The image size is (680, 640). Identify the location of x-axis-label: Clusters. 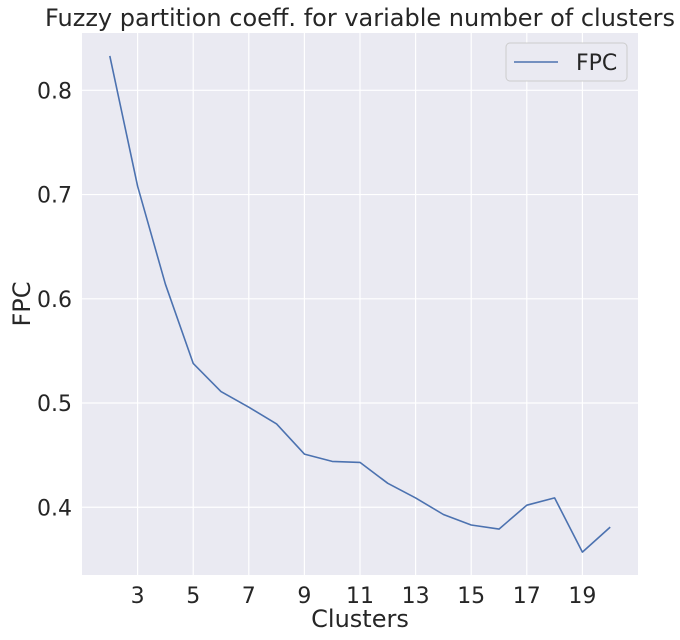
(360, 619).